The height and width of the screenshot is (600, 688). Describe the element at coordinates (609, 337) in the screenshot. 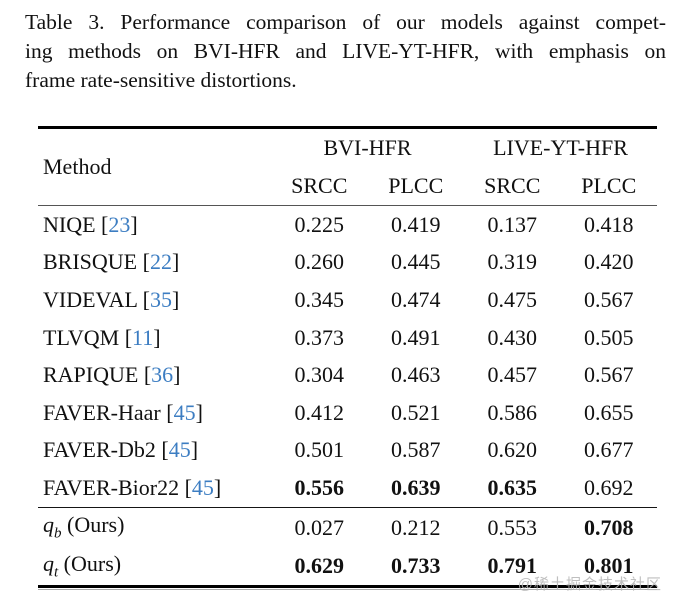

I see `value-live-plcc: 0.505` at that location.